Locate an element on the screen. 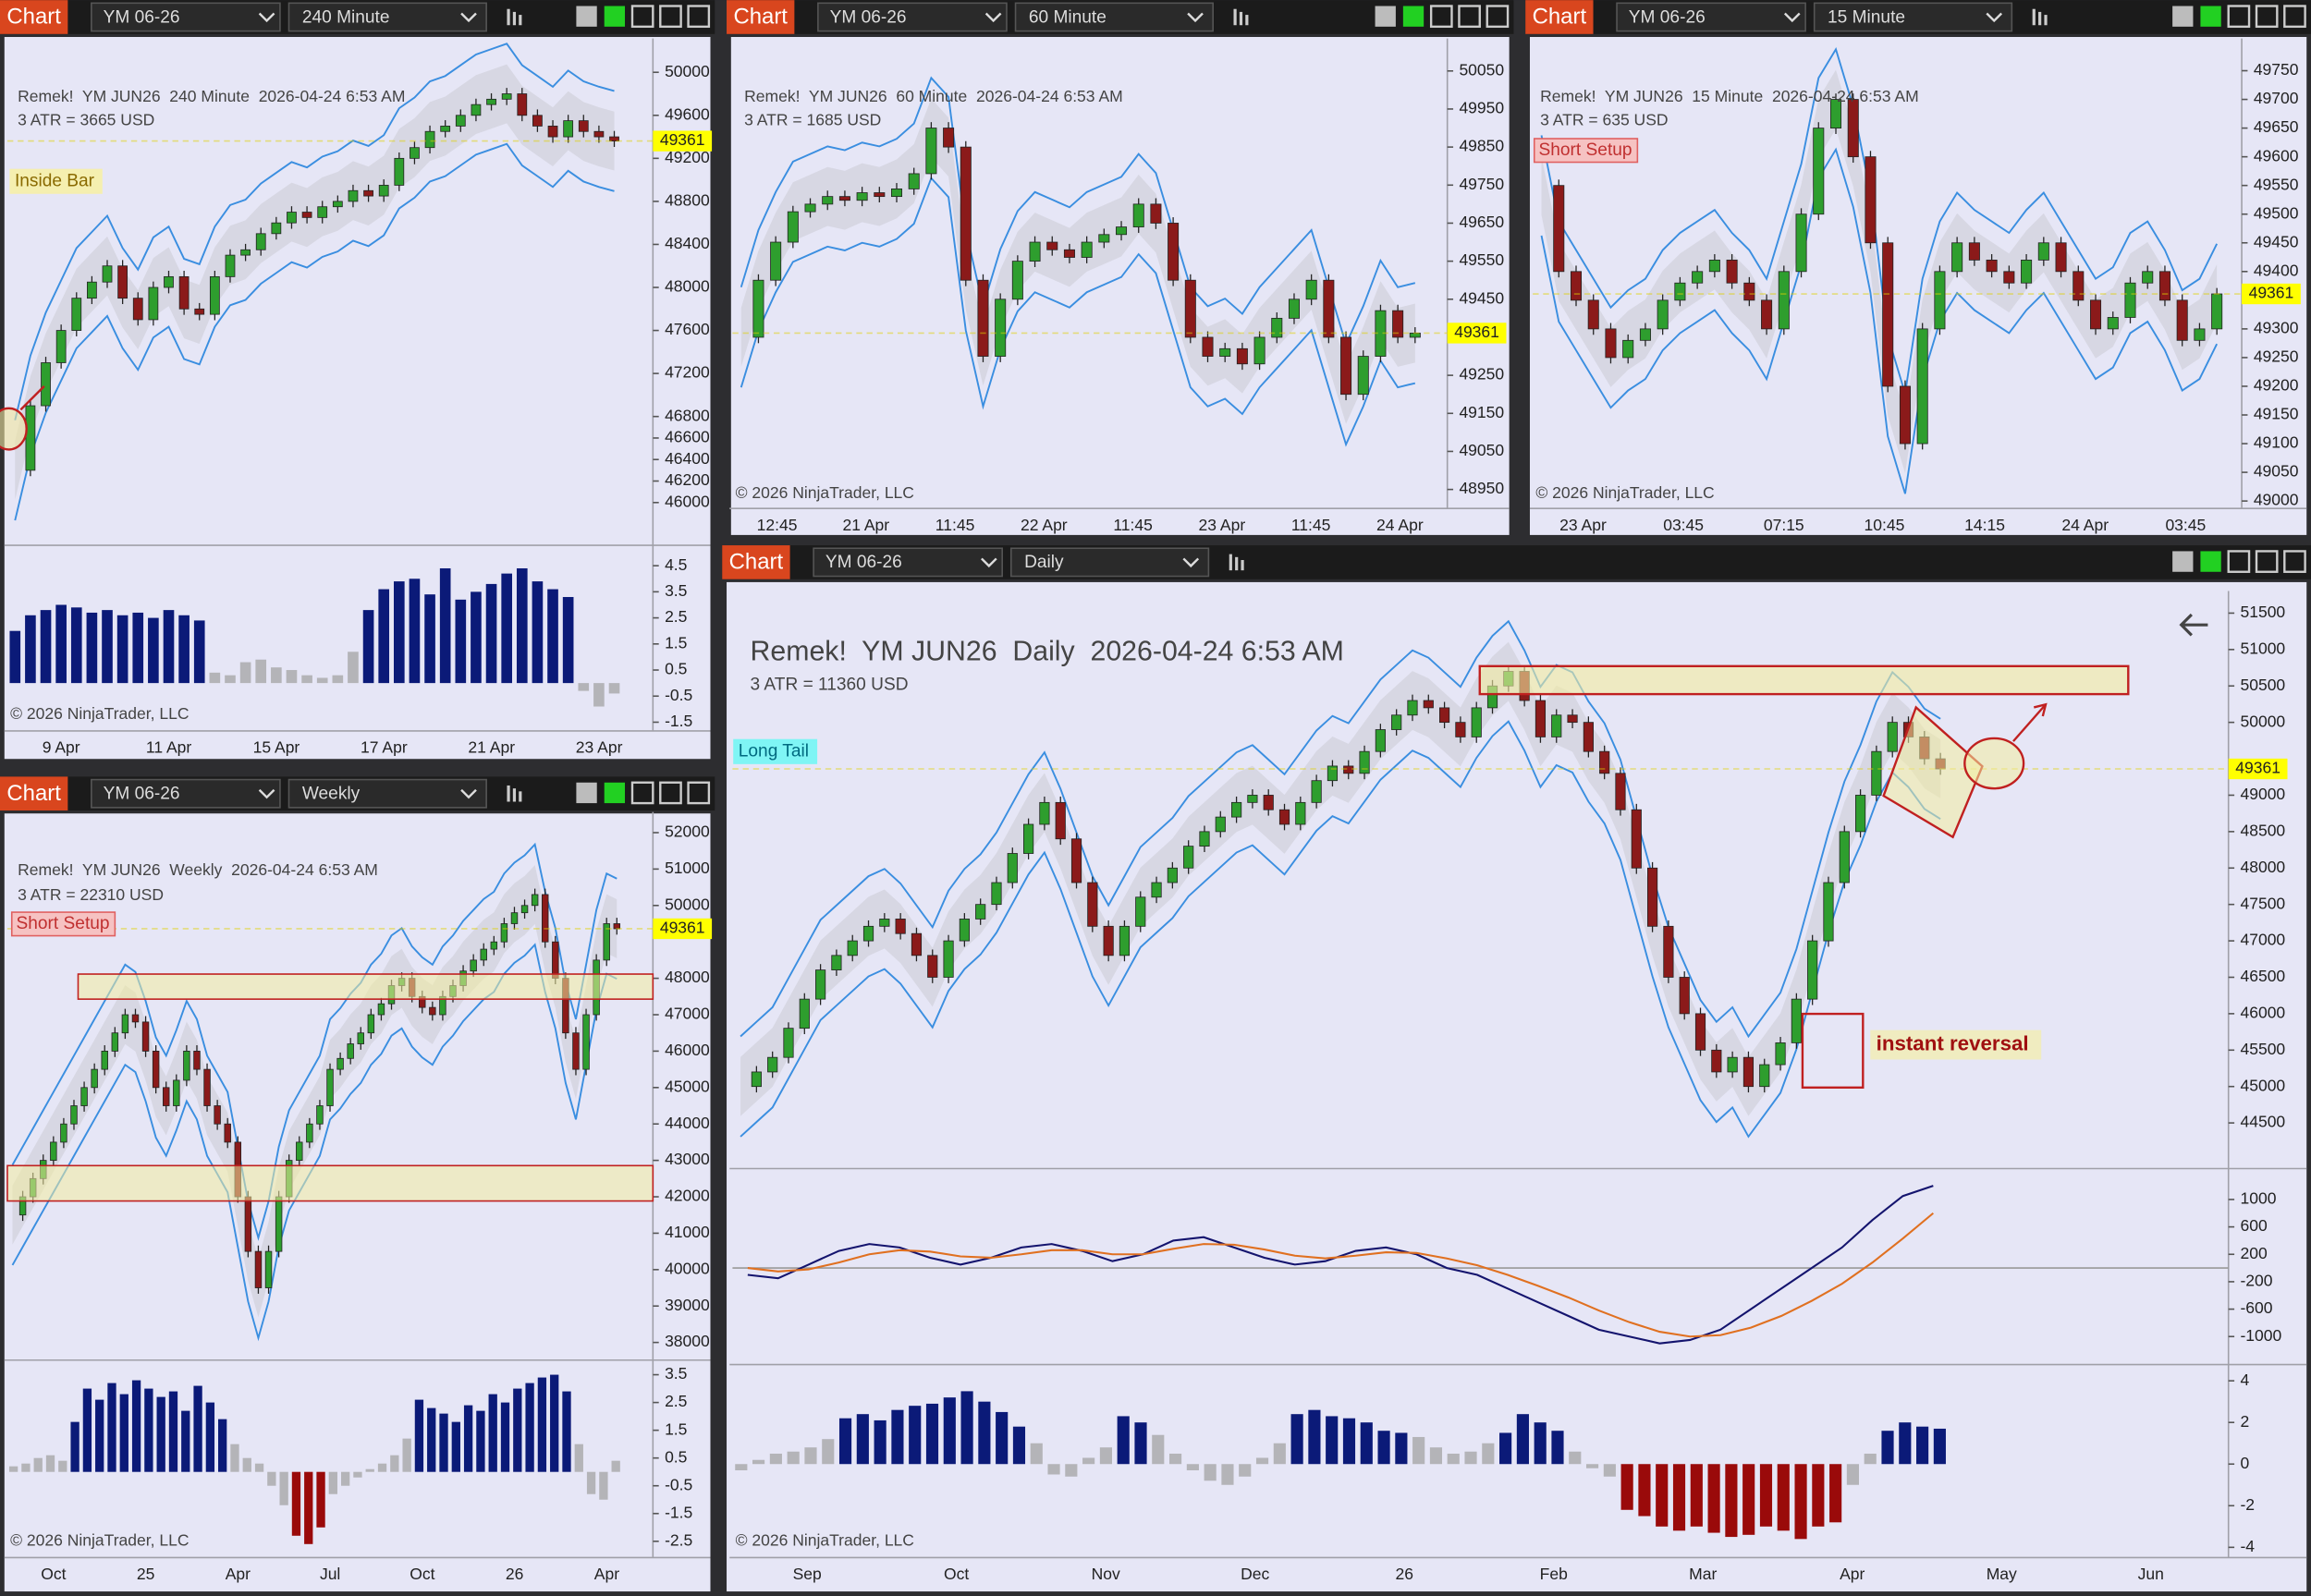 The width and height of the screenshot is (2311, 1596). time-label: Feb is located at coordinates (1554, 1574).